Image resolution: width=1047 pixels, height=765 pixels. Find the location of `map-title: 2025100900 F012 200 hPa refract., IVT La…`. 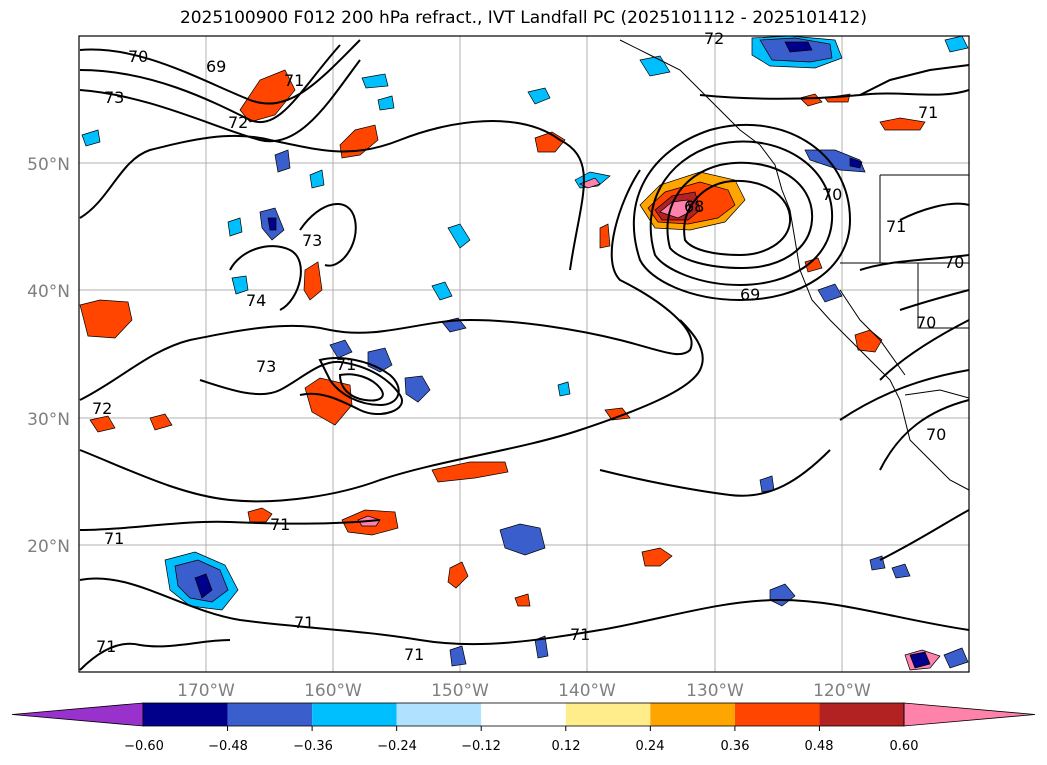

map-title: 2025100900 F012 200 hPa refract., IVT La… is located at coordinates (523, 18).